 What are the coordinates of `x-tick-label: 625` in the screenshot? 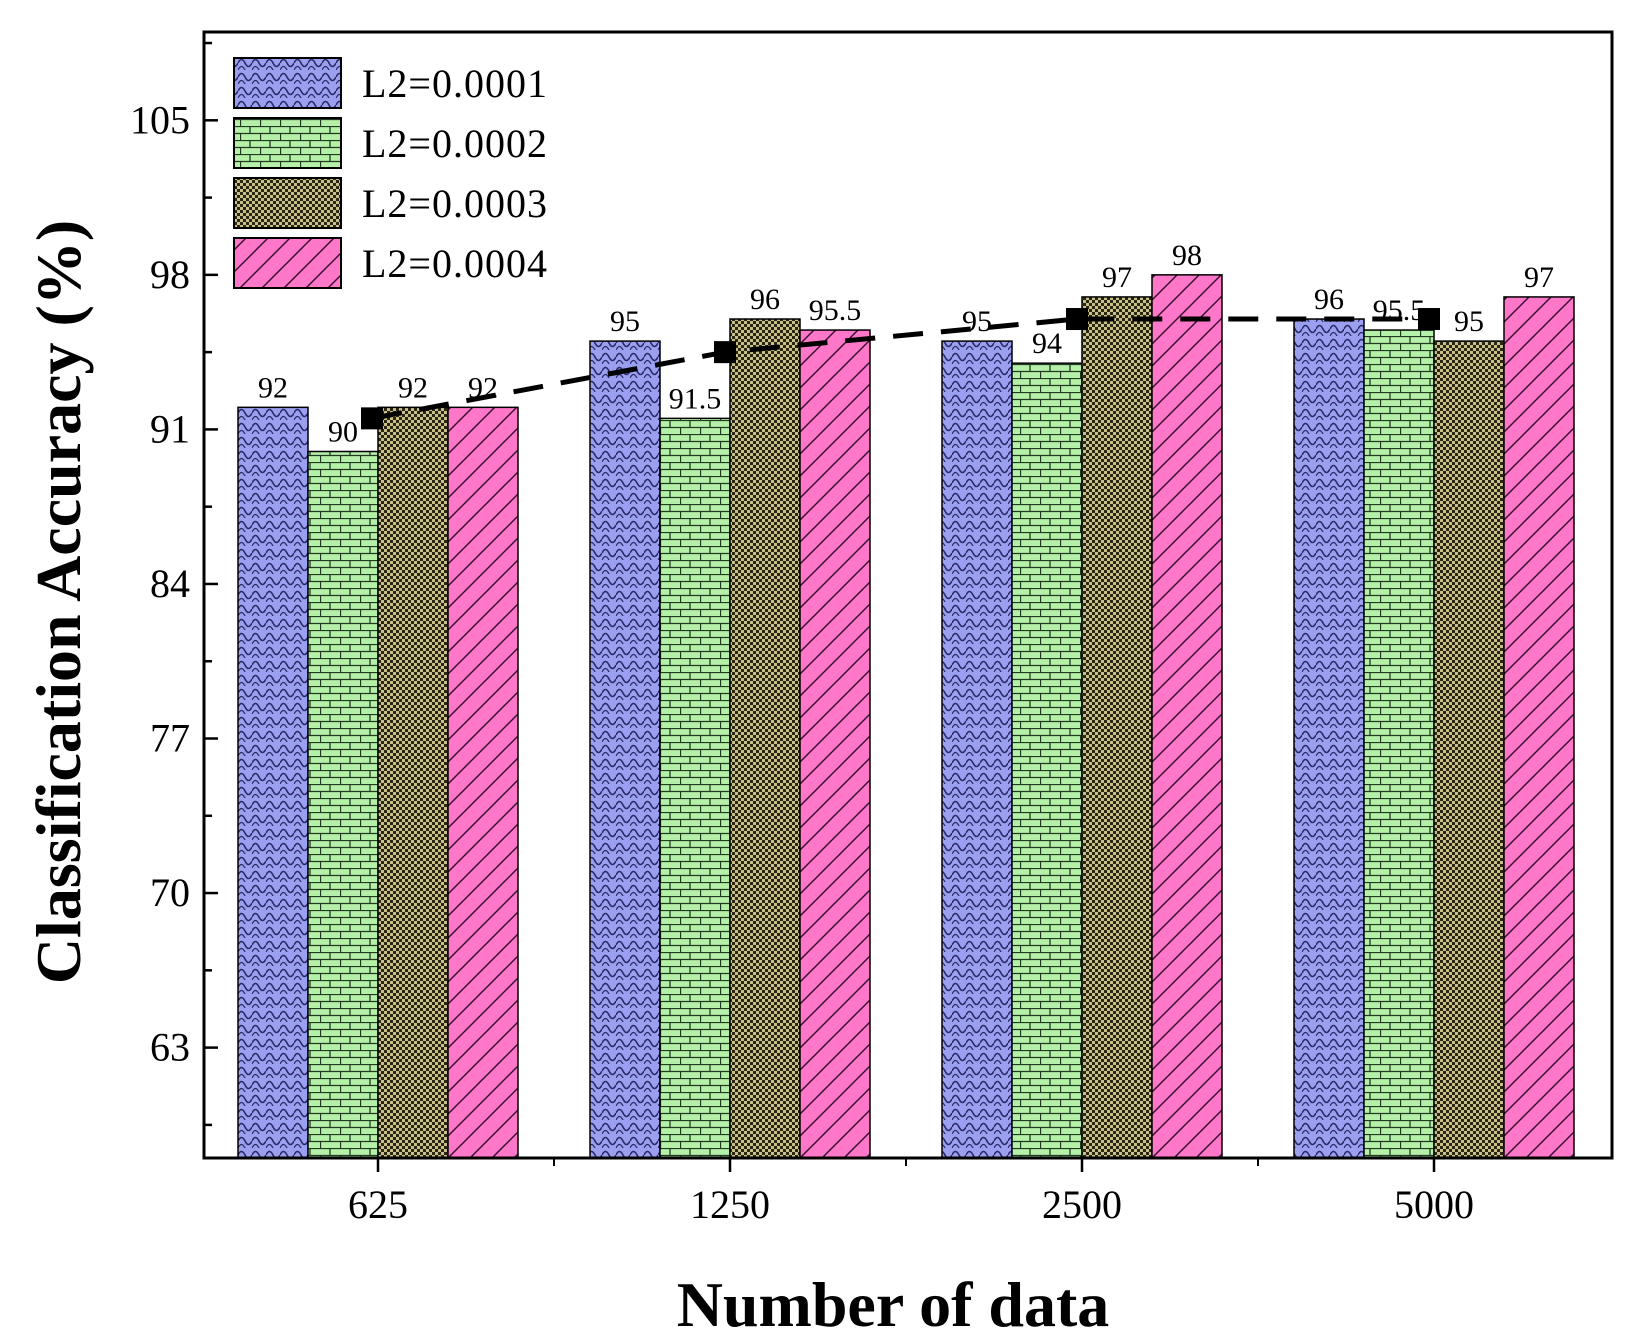 It's located at (378, 1204).